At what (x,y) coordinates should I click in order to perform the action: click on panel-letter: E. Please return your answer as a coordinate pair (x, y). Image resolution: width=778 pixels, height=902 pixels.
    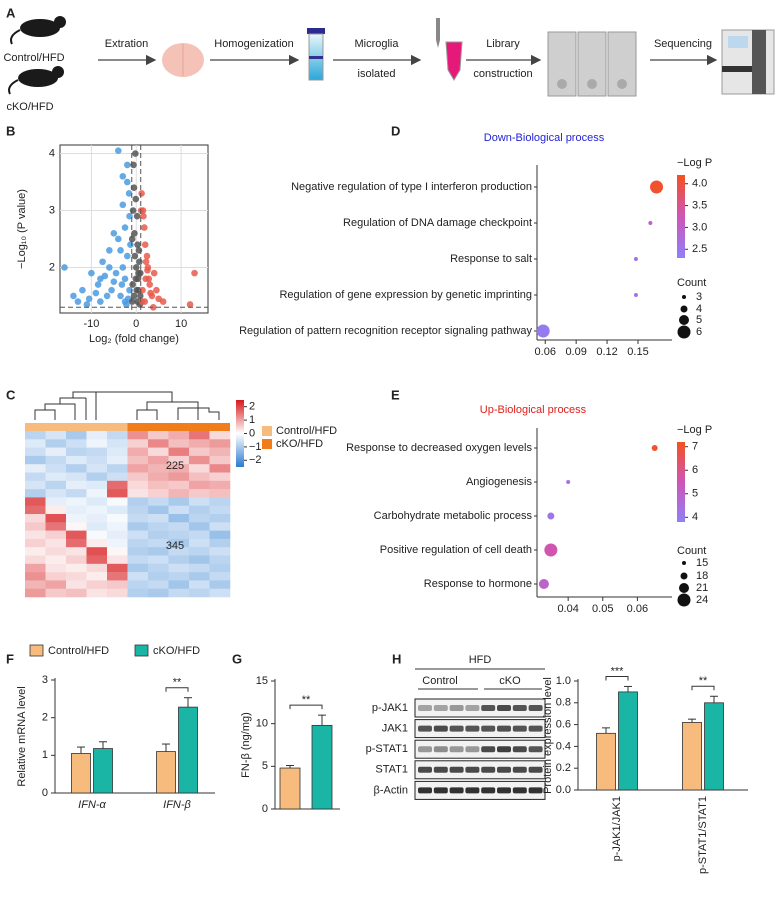
    Looking at the image, I should click on (395, 394).